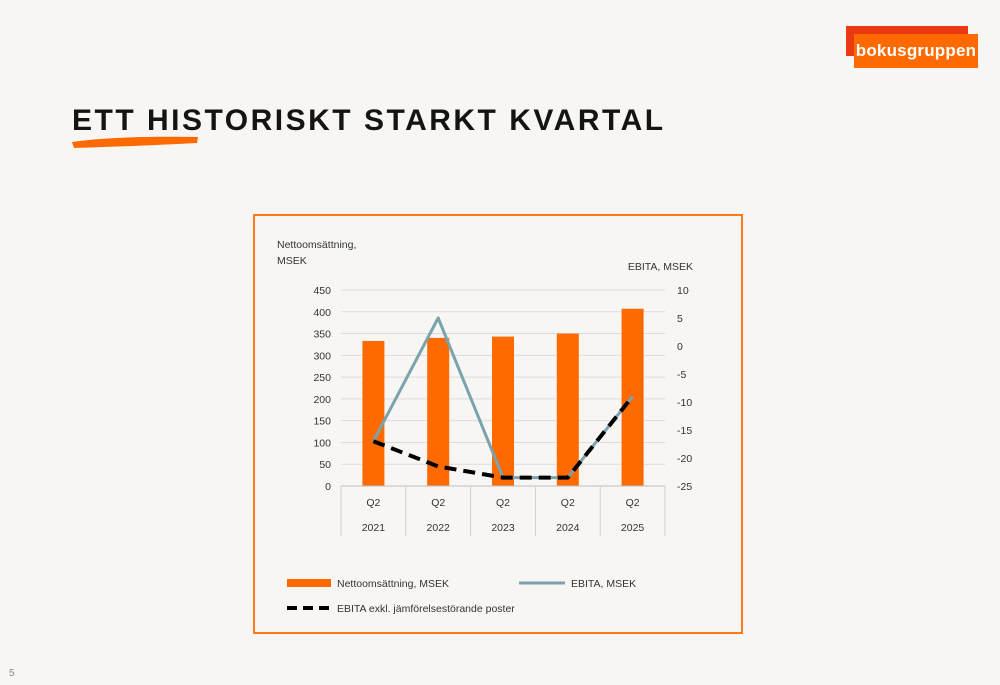 The image size is (1000, 685). Describe the element at coordinates (426, 609) in the screenshot. I see `legend-label-ebita-adjusted: EBITA exkl. jämförelsestörande poster` at that location.